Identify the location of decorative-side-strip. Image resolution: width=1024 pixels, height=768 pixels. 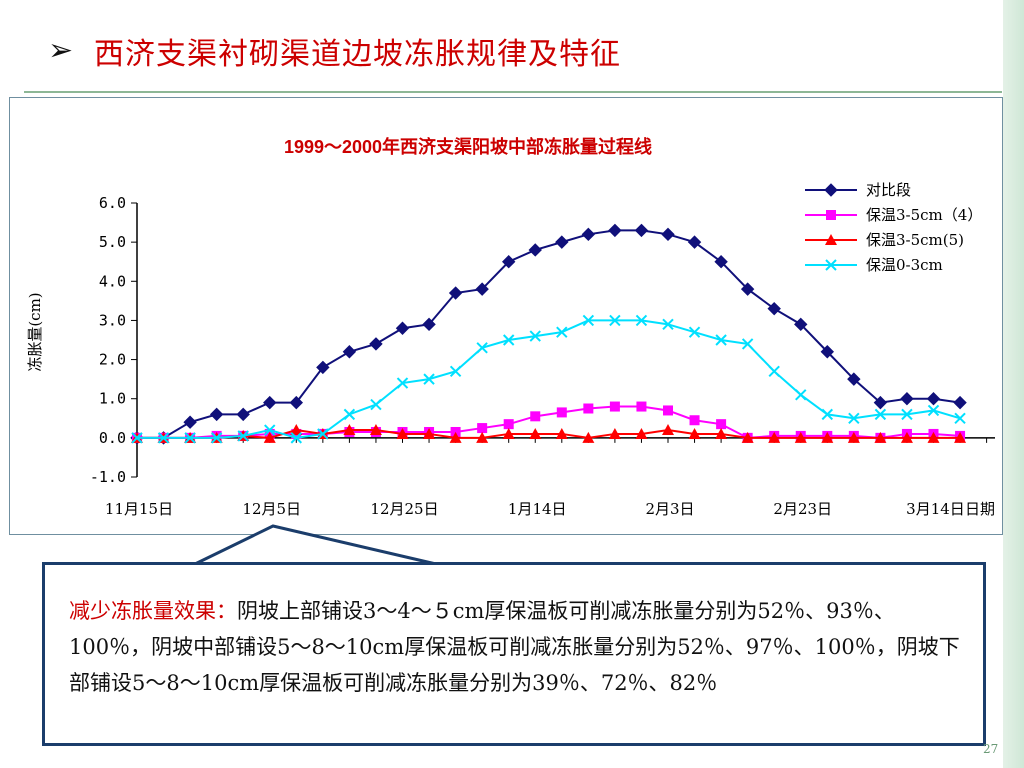
(1013, 384).